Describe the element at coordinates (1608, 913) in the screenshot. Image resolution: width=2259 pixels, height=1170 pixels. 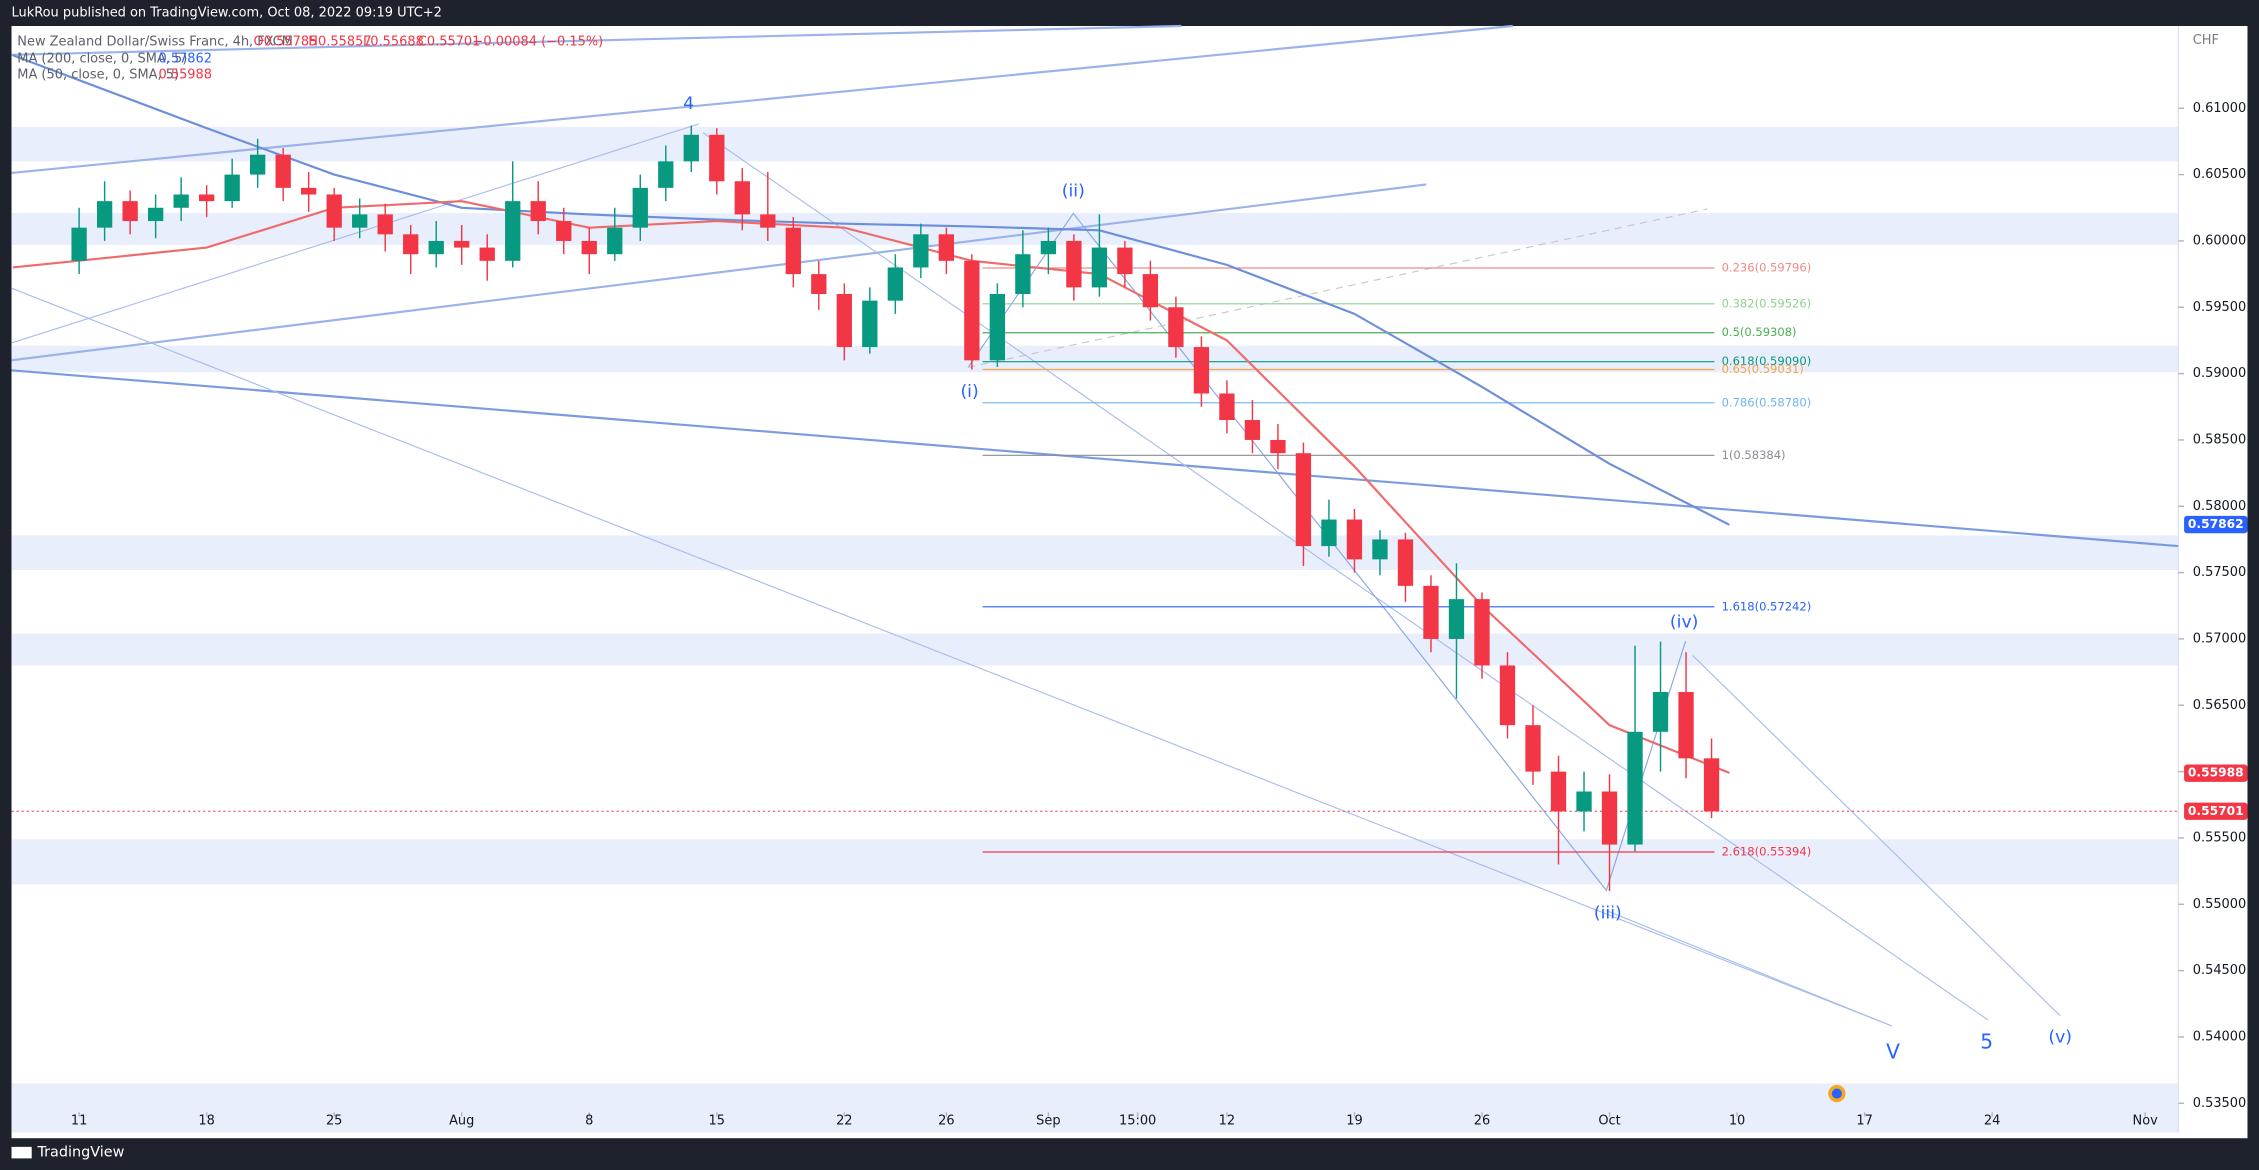
I see `wave-label: (iii)` at that location.